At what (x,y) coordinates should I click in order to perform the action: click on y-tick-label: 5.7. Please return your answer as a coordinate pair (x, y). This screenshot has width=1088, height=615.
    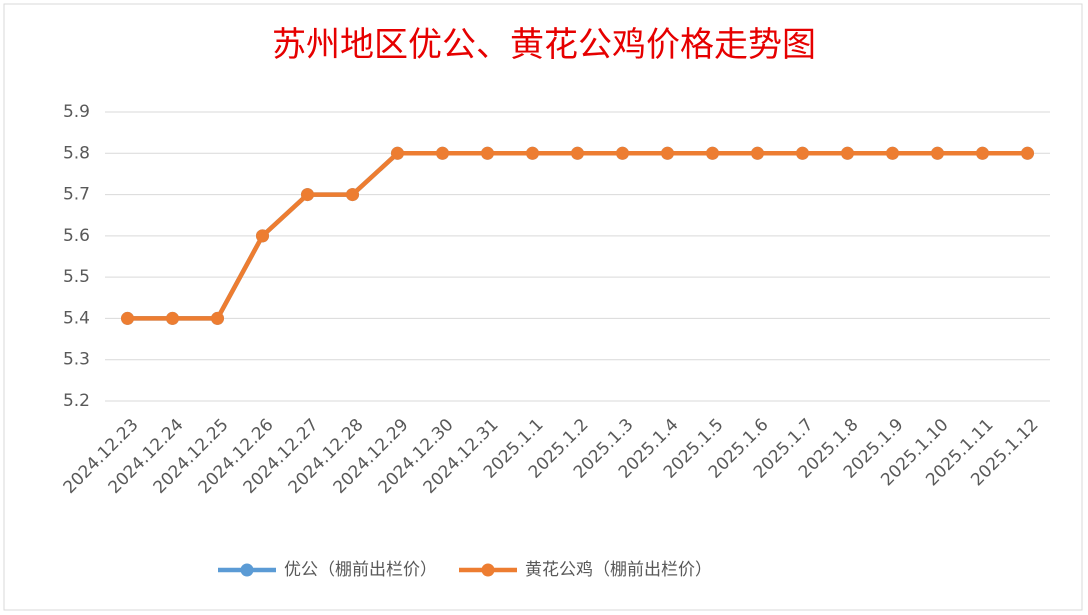
    Looking at the image, I should click on (76, 195).